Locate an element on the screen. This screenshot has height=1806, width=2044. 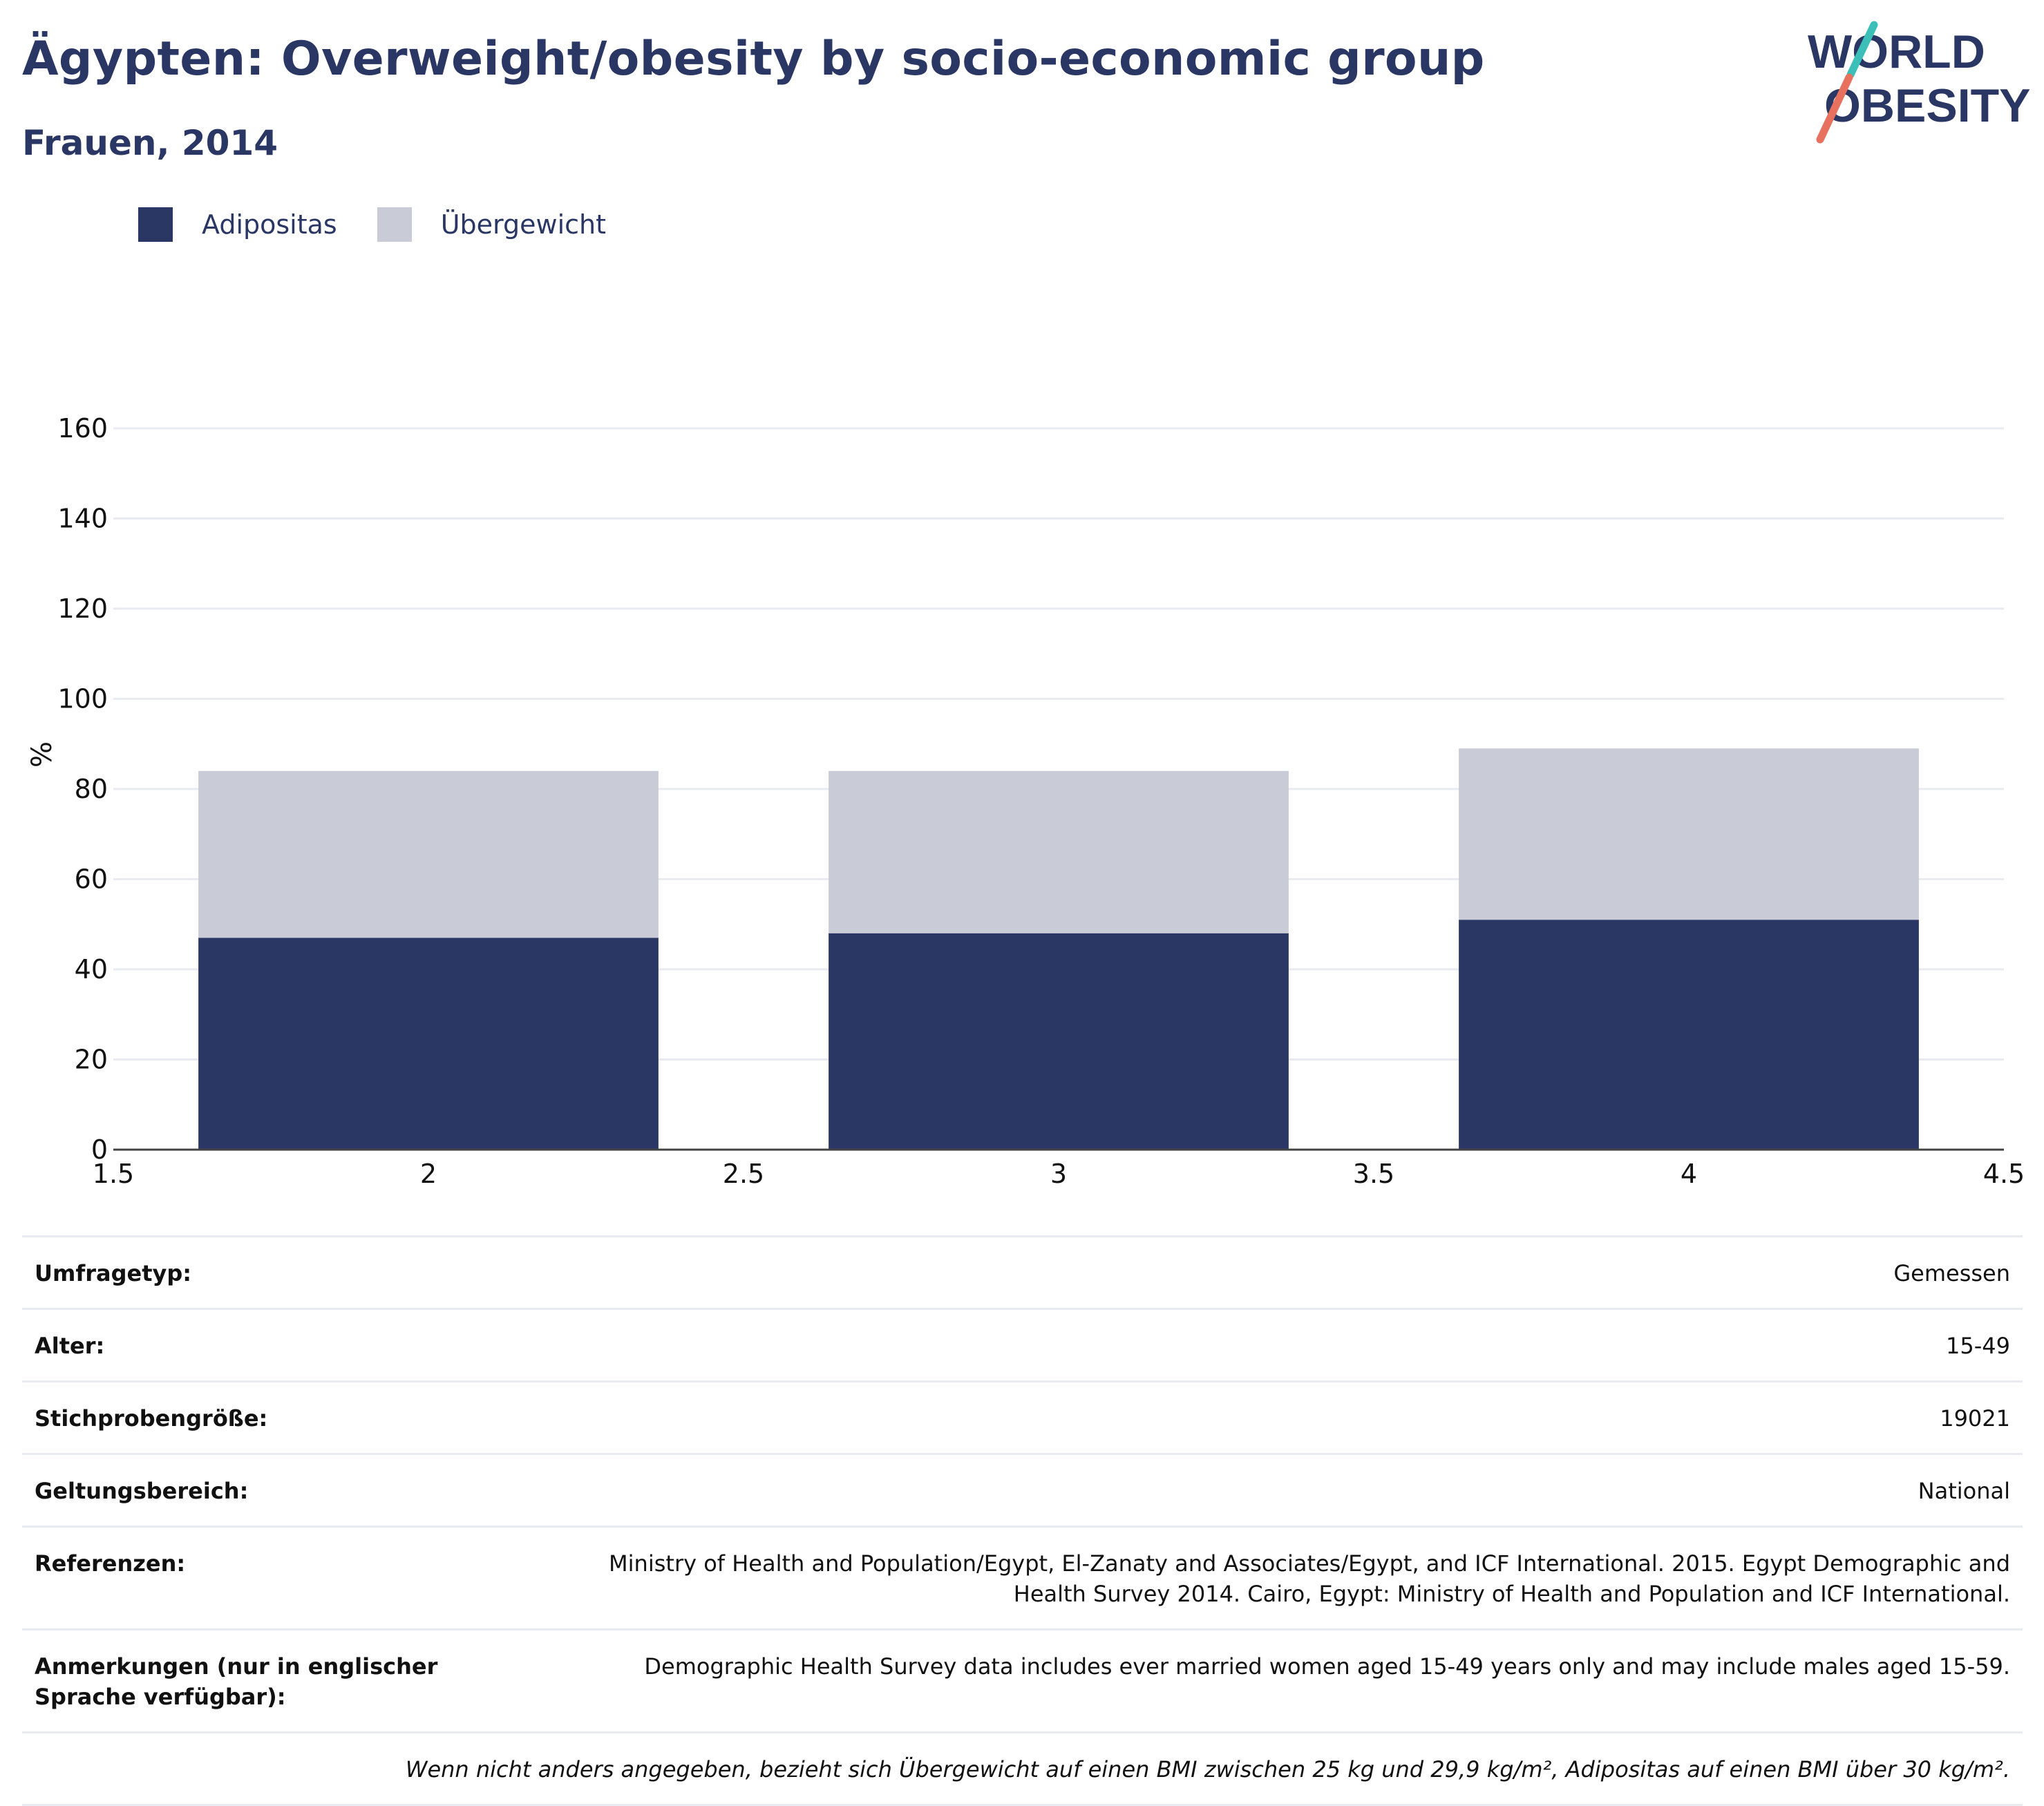
world-obesity-logo: WORLD OBESITY is located at coordinates (1919, 82).